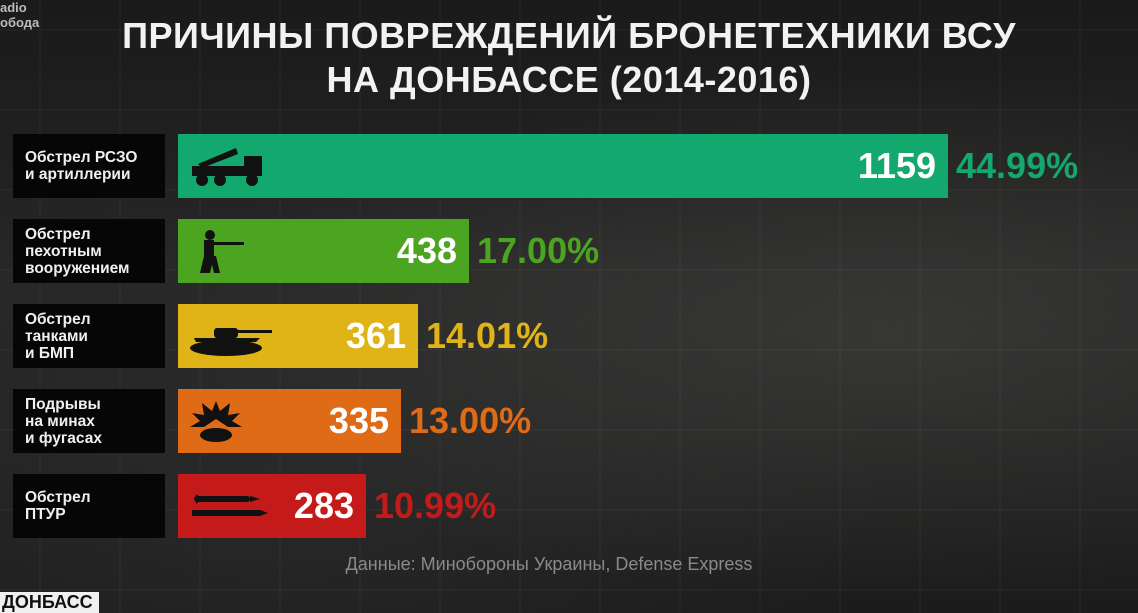  I want to click on tank-icon, so click(231, 336).